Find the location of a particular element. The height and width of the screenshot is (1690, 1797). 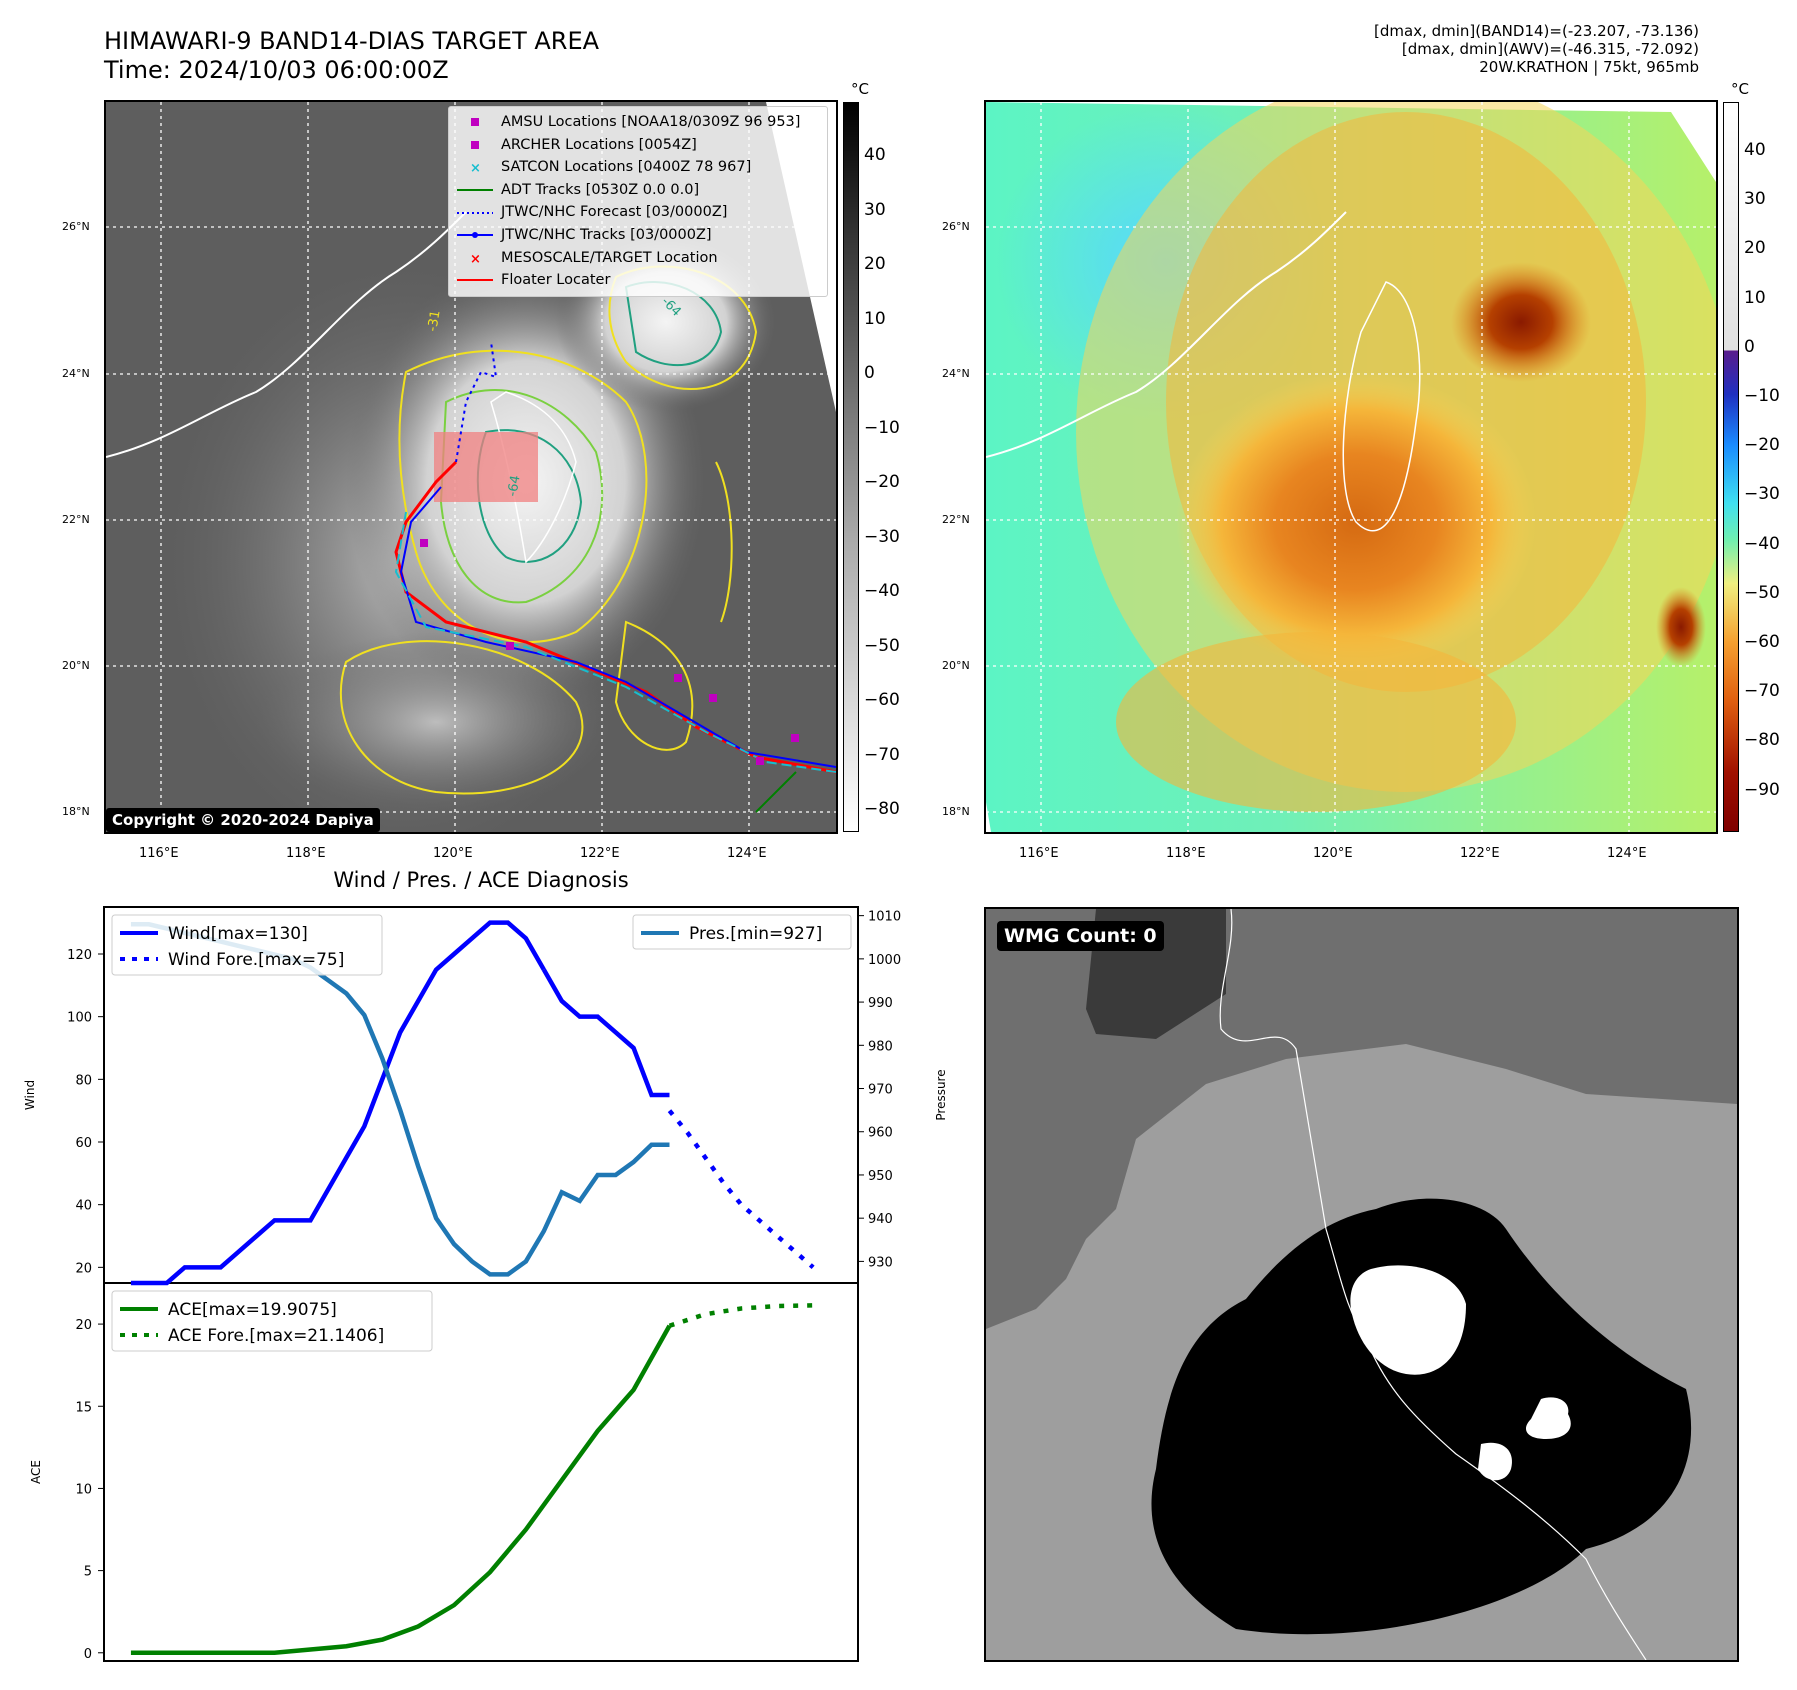

legend-entry: × MESOSCALE/TARGET Location is located at coordinates (638, 258).